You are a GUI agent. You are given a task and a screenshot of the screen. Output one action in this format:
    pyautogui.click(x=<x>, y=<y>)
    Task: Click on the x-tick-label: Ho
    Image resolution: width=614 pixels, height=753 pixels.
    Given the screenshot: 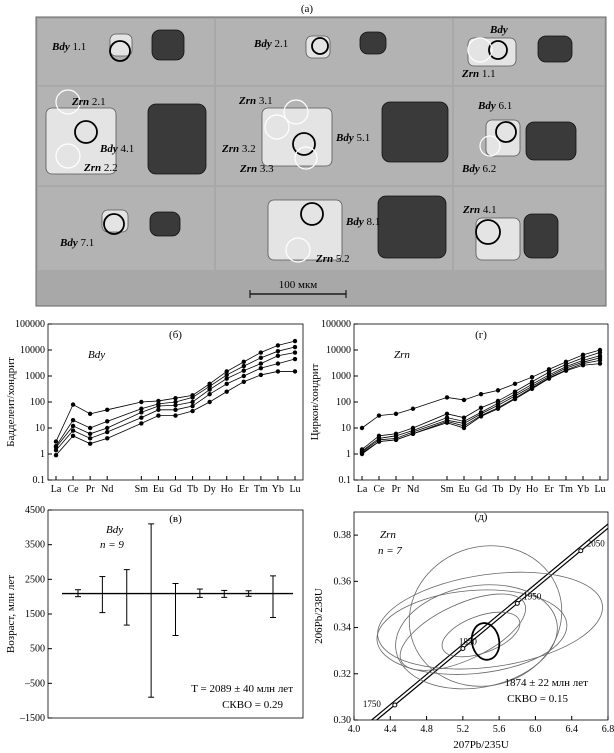 What is the action you would take?
    pyautogui.click(x=227, y=489)
    